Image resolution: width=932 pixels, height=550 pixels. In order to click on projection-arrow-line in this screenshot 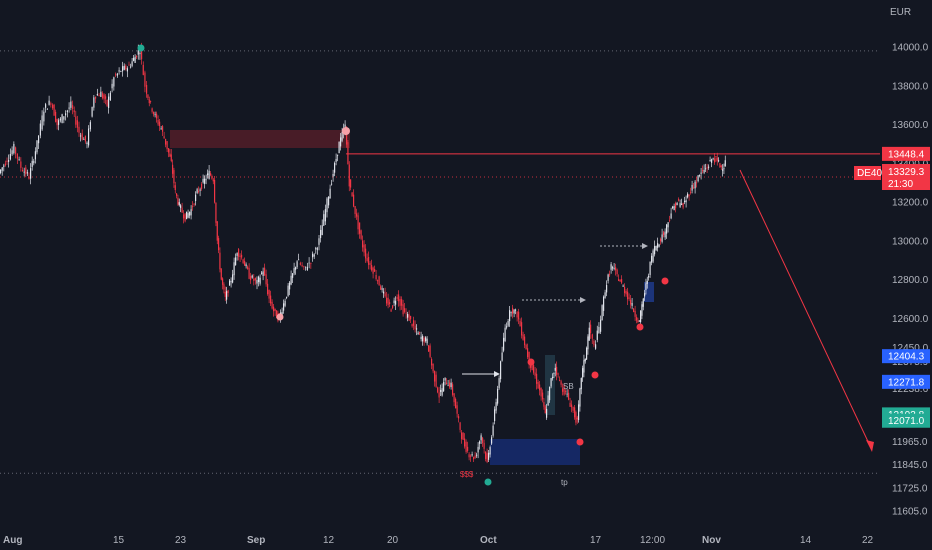, I will do `click(806, 310)`.